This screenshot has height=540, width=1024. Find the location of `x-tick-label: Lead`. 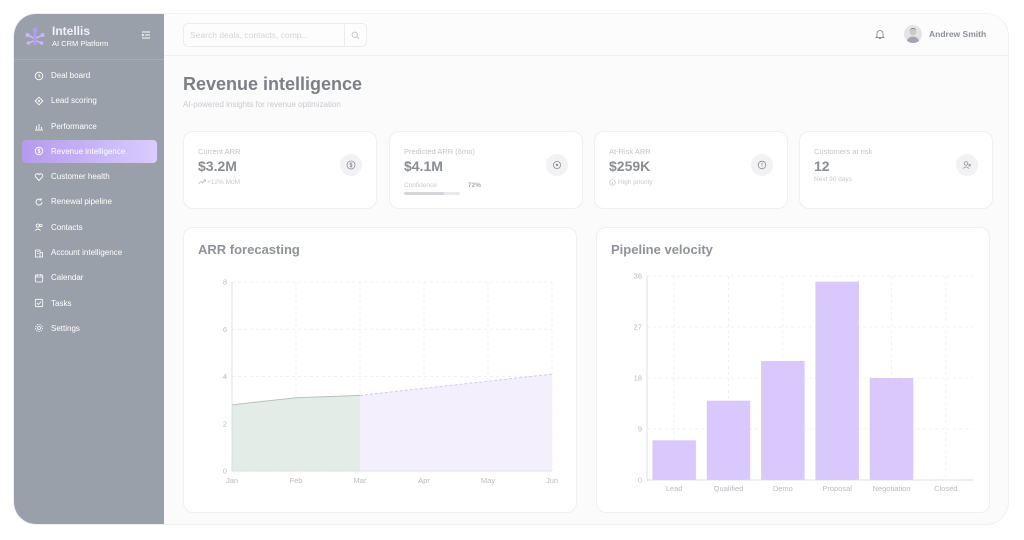

x-tick-label: Lead is located at coordinates (674, 488).